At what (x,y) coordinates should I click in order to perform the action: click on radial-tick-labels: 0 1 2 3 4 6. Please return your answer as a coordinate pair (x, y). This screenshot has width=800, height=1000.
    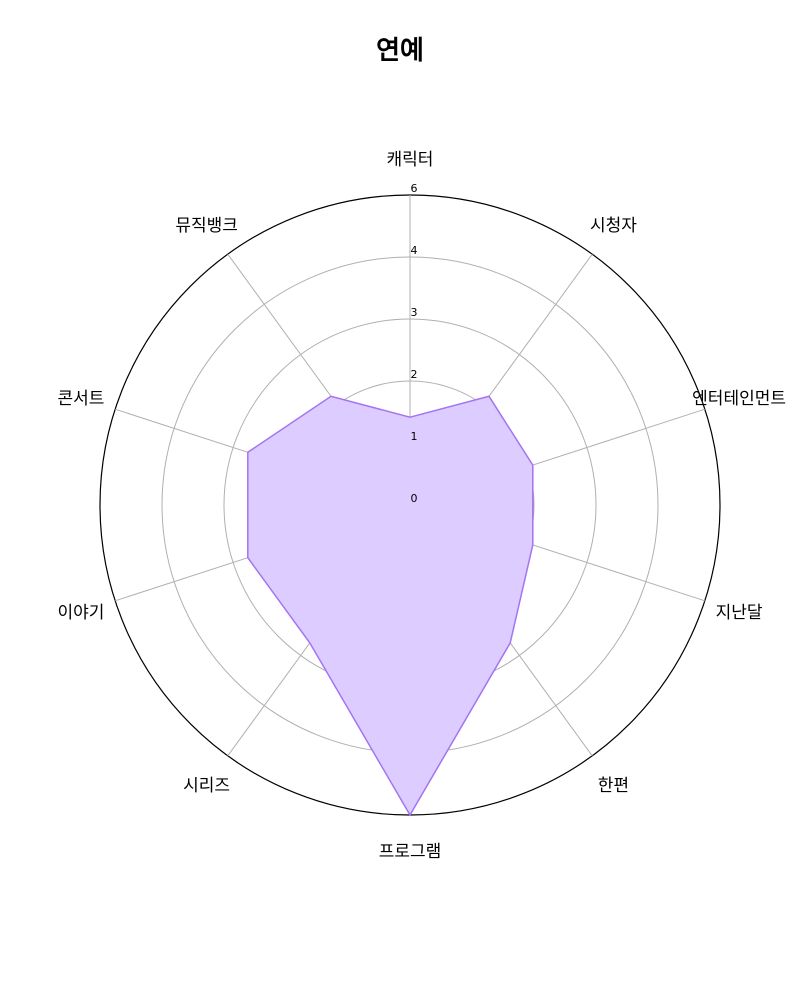
    Looking at the image, I should click on (414, 343).